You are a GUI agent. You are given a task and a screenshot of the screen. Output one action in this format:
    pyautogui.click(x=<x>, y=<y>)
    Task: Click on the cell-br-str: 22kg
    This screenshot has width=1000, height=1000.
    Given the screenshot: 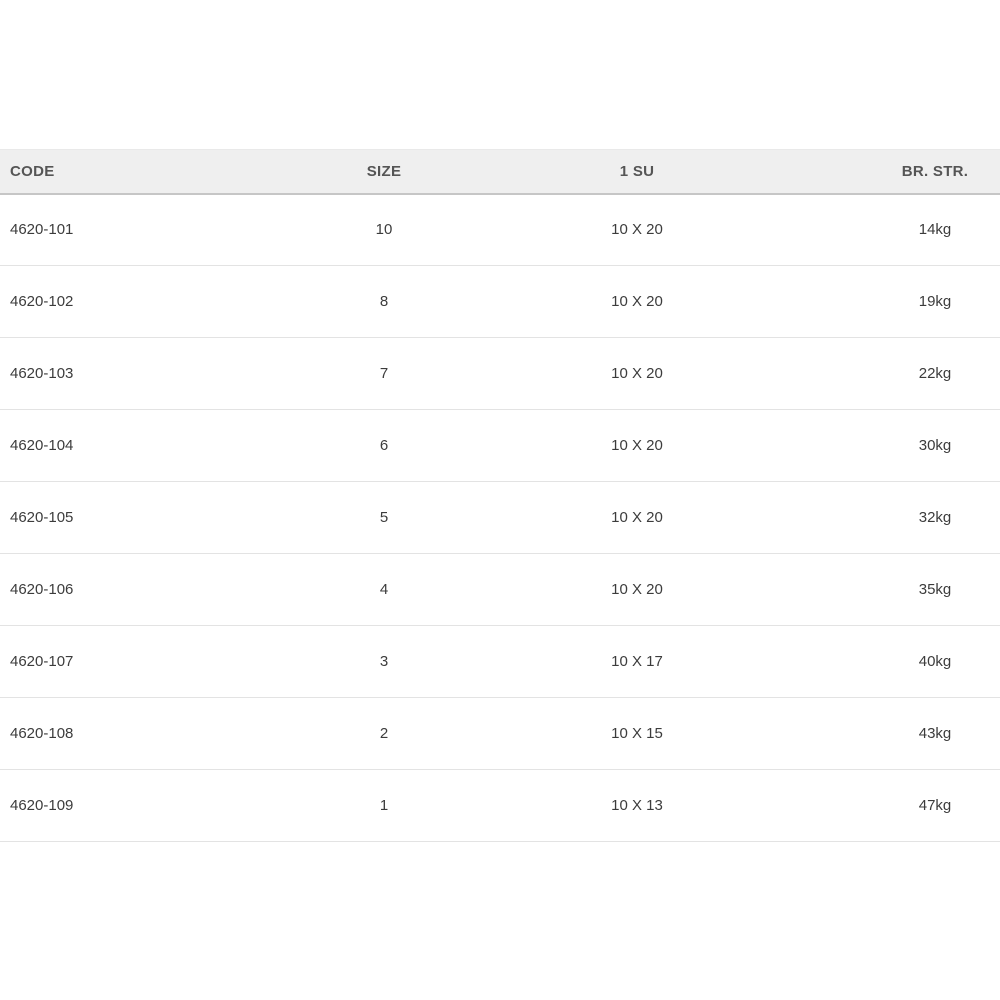 What is the action you would take?
    pyautogui.click(x=885, y=373)
    